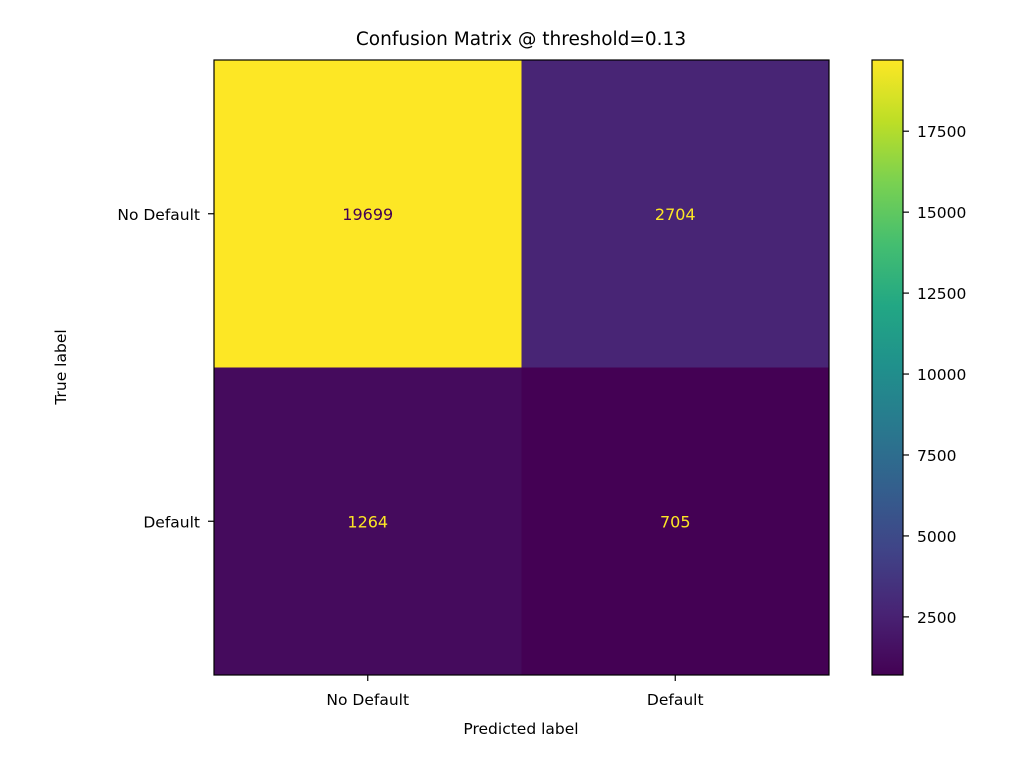 This screenshot has height=768, width=1024. Describe the element at coordinates (61, 367) in the screenshot. I see `y-axis-label: True label` at that location.